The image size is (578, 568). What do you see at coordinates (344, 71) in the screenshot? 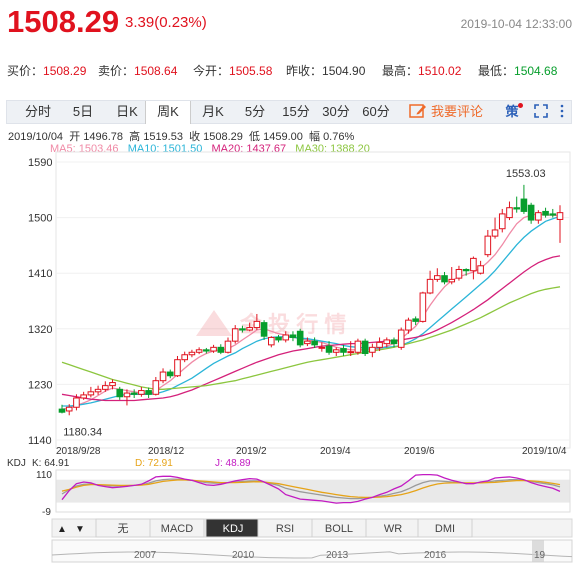
I see `prev-close-value: 1504.90` at bounding box center [344, 71].